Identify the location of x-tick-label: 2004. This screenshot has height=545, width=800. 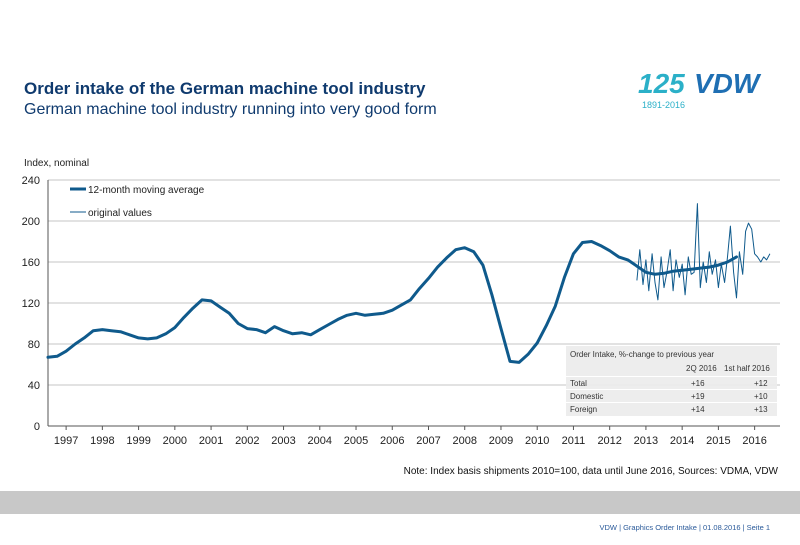
(320, 441).